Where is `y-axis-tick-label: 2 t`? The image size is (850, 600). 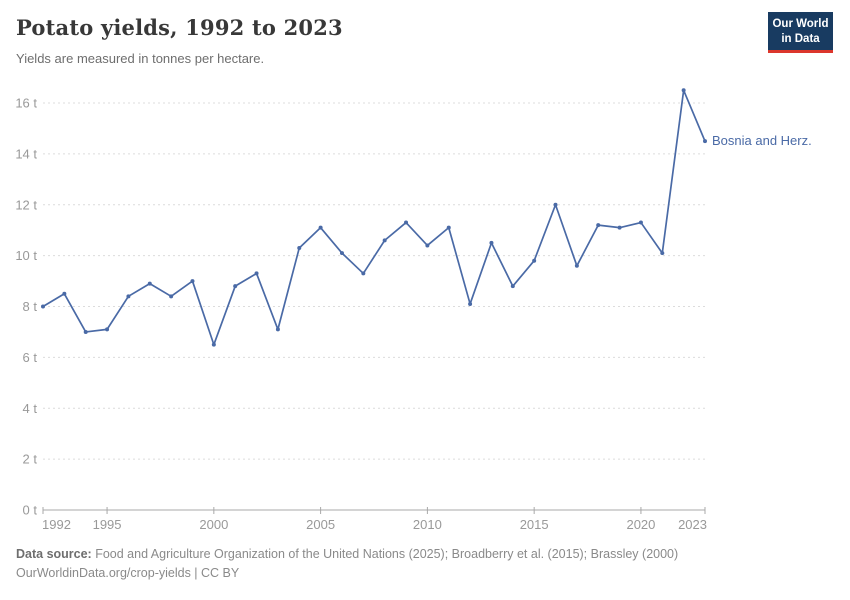 y-axis-tick-label: 2 t is located at coordinates (30, 459).